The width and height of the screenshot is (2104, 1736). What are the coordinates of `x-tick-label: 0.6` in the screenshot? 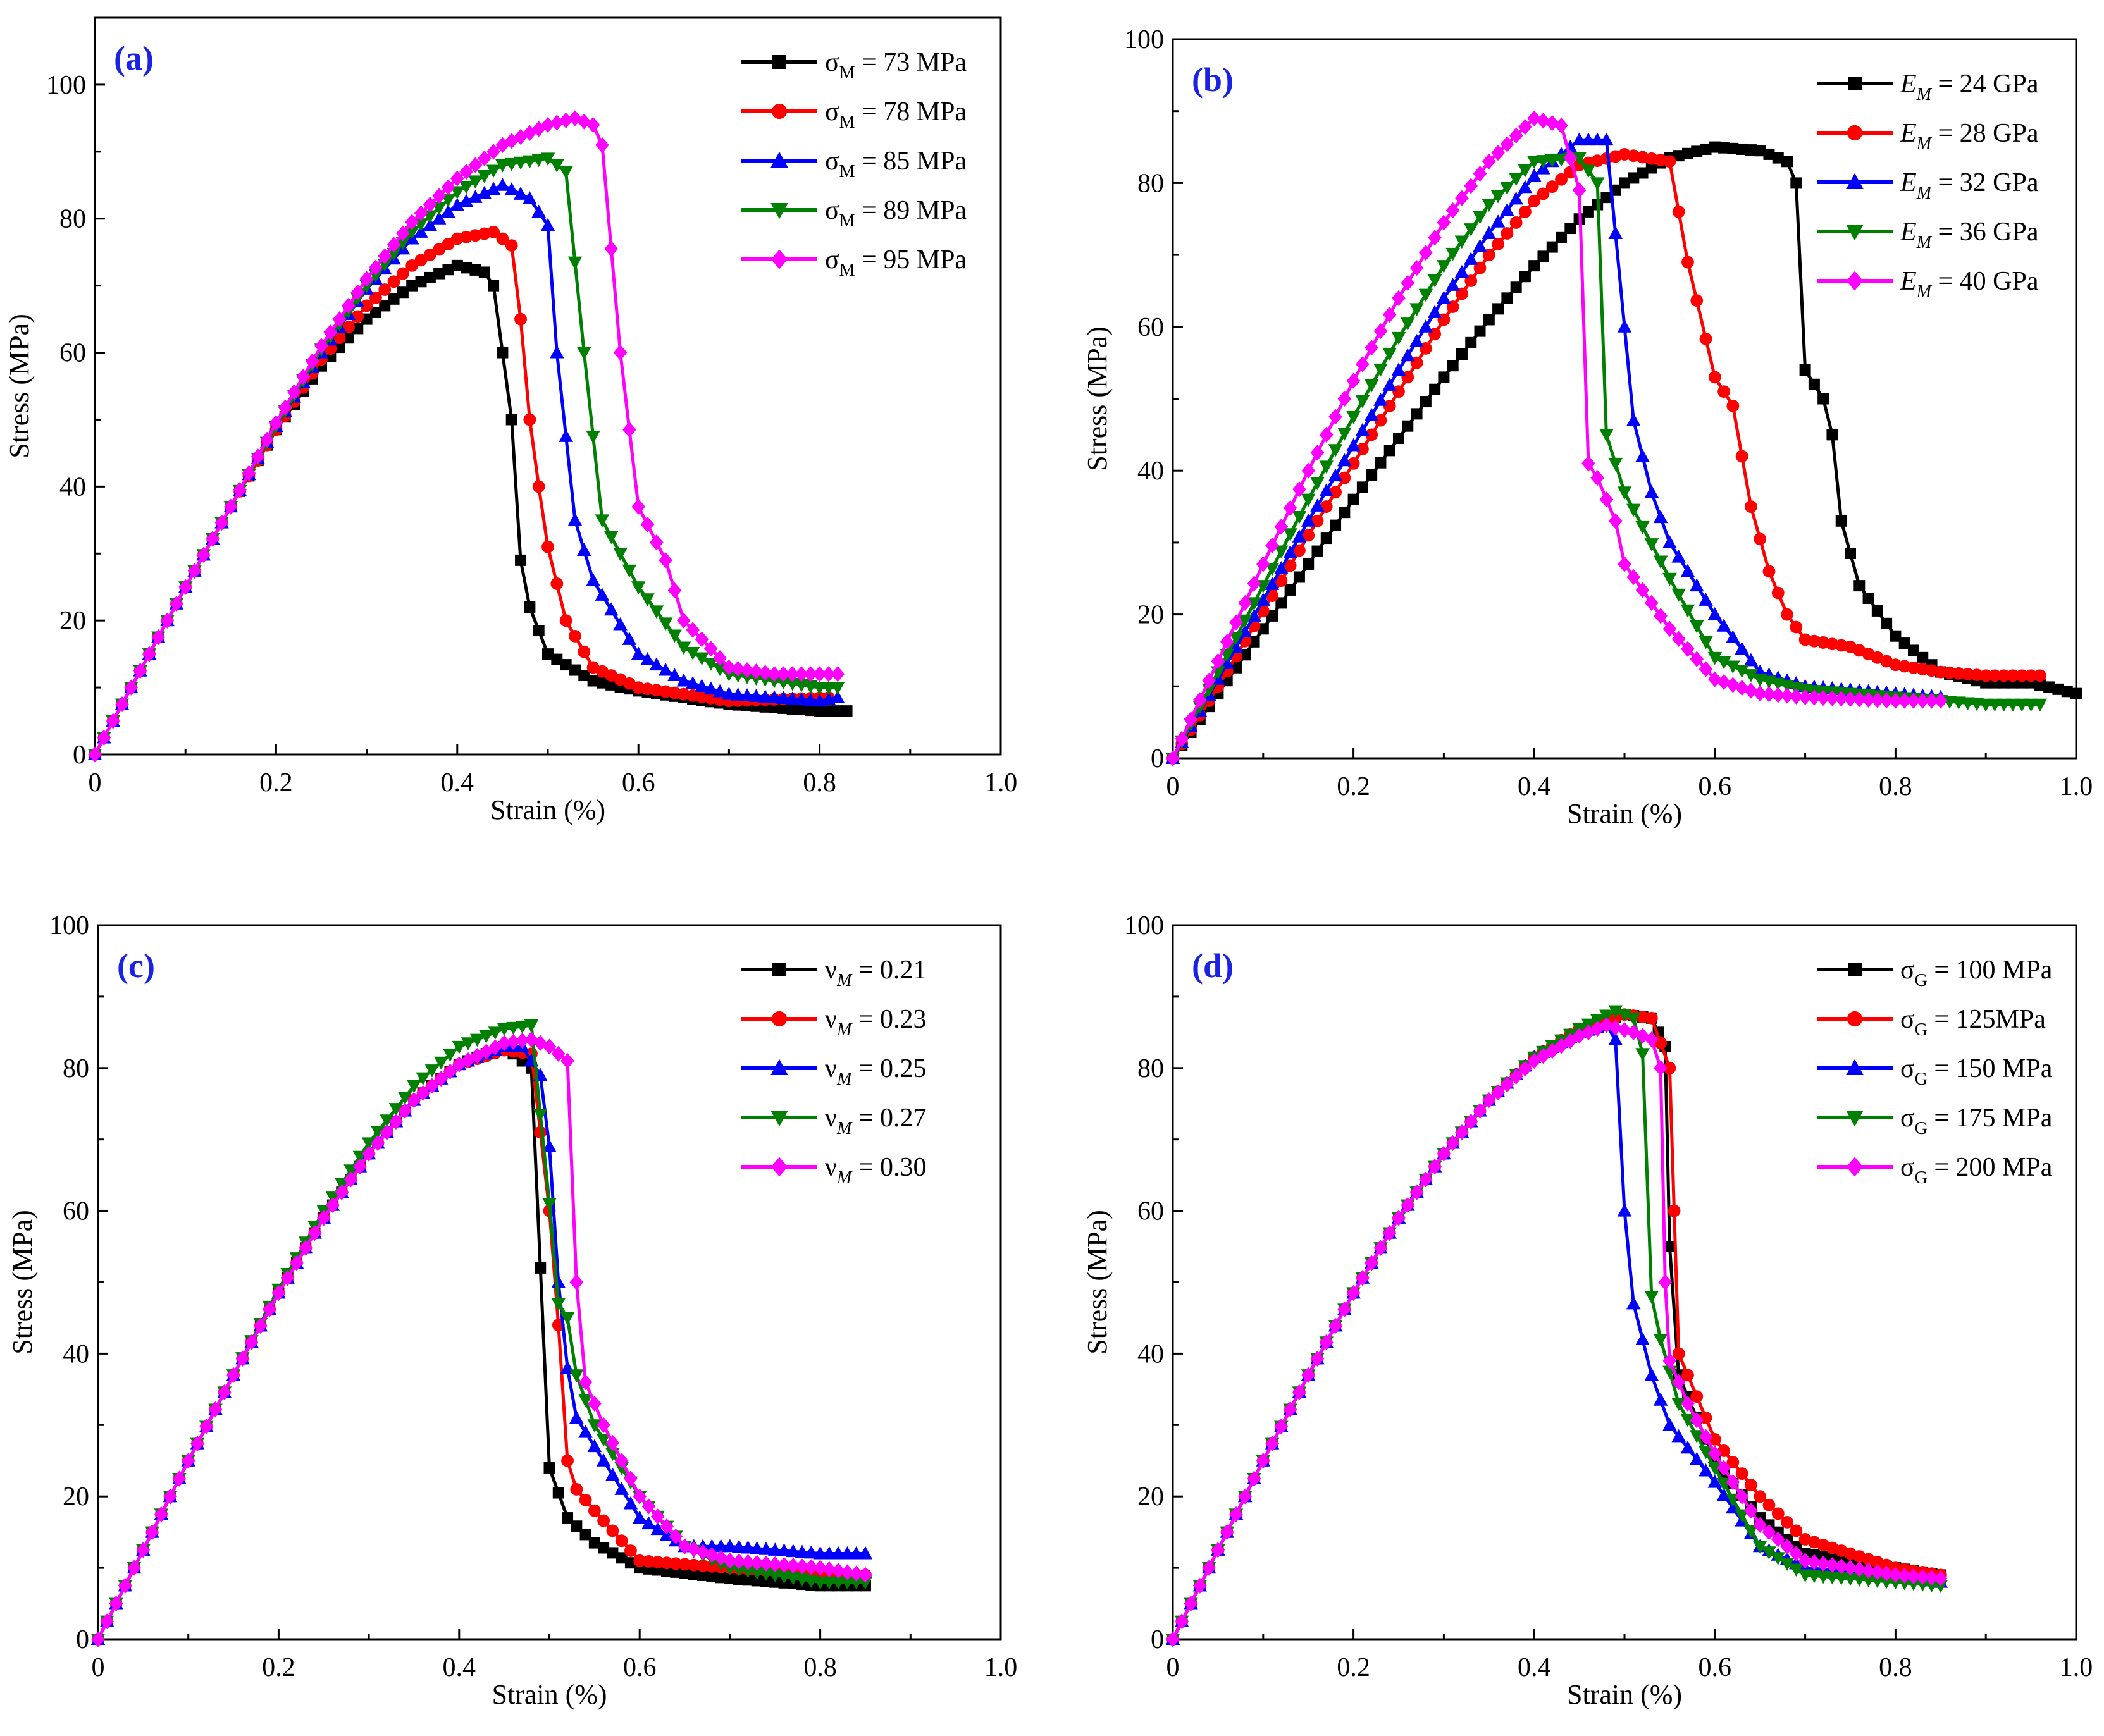 It's located at (638, 782).